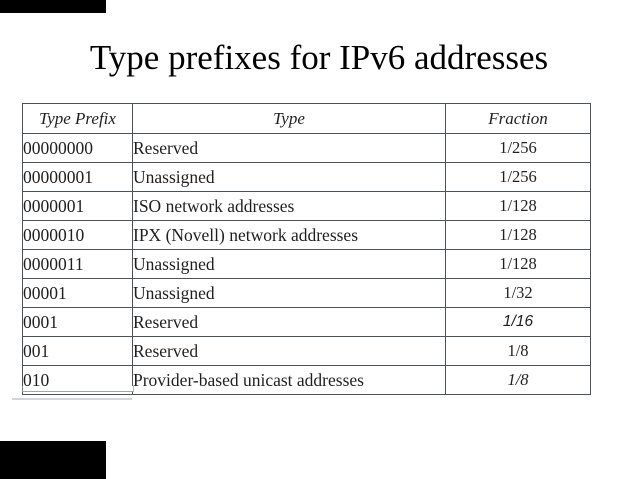  What do you see at coordinates (518, 118) in the screenshot?
I see `col-header-fraction: Fraction` at bounding box center [518, 118].